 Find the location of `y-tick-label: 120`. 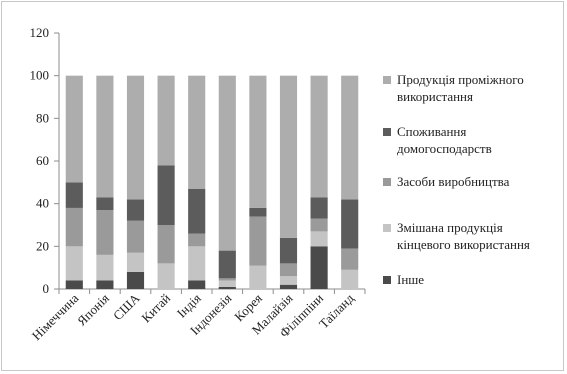

y-tick-label: 120 is located at coordinates (40, 32).